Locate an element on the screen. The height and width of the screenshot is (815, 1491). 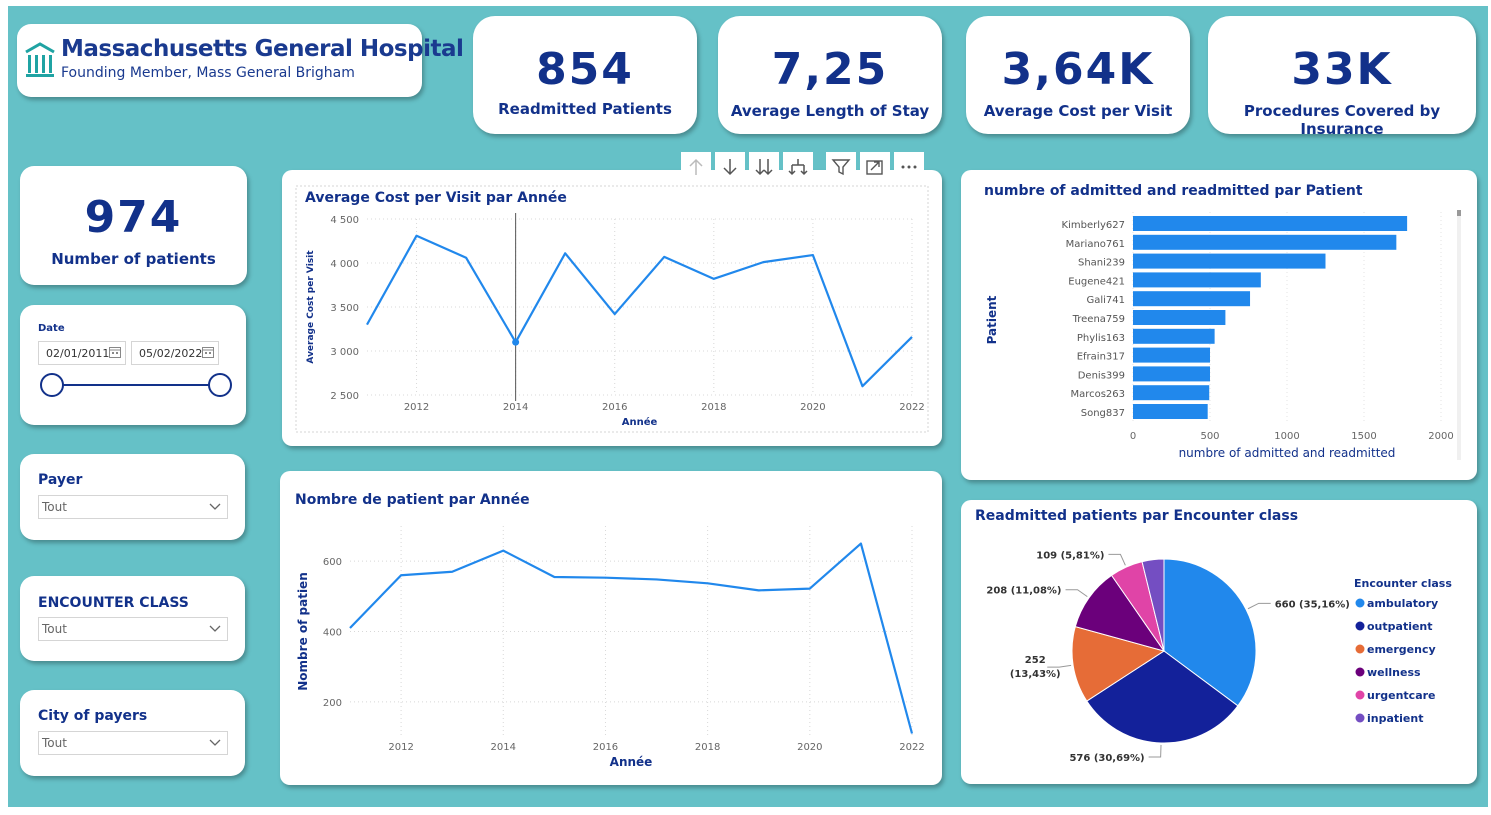
encounter-class-slicer-title: ENCOUNTER CLASS is located at coordinates (113, 603).